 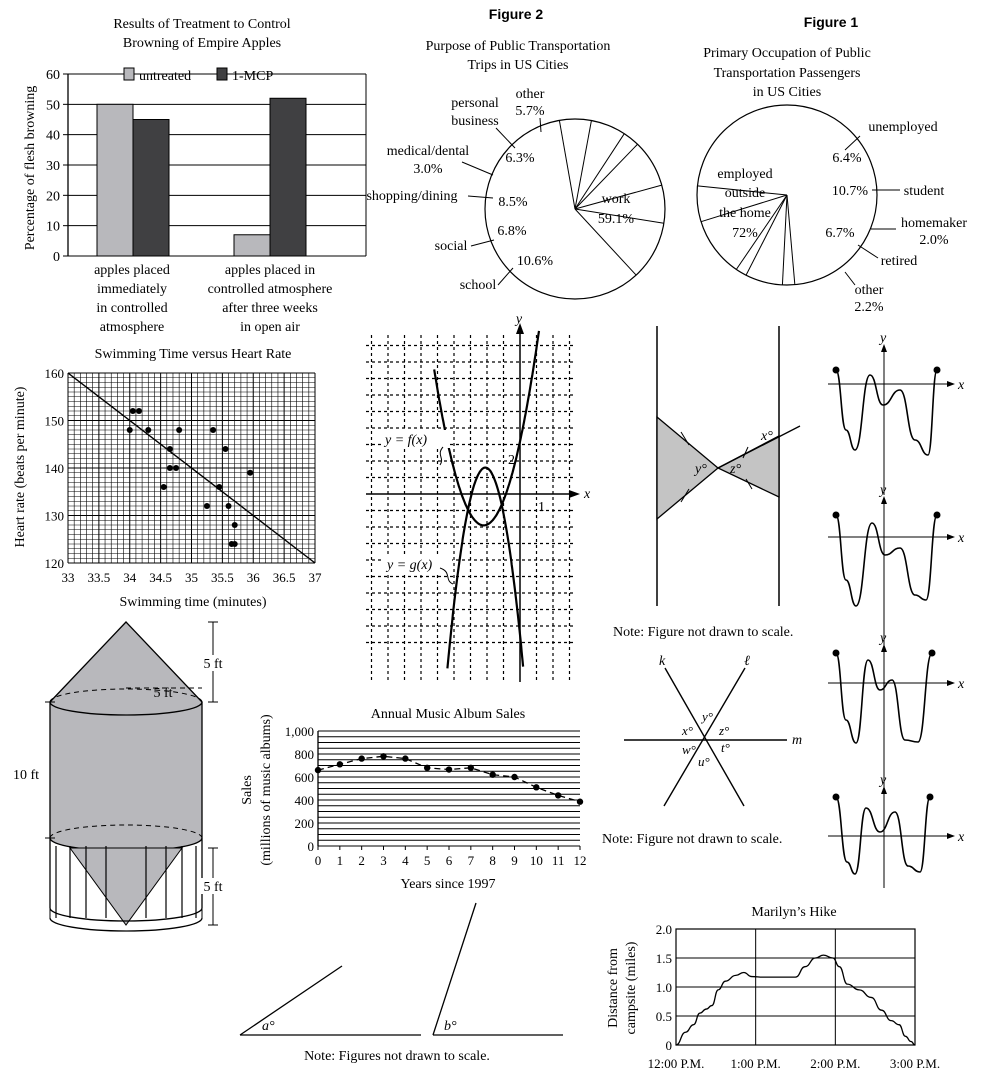 What do you see at coordinates (886, 412) in the screenshot?
I see `mini-0-curve` at bounding box center [886, 412].